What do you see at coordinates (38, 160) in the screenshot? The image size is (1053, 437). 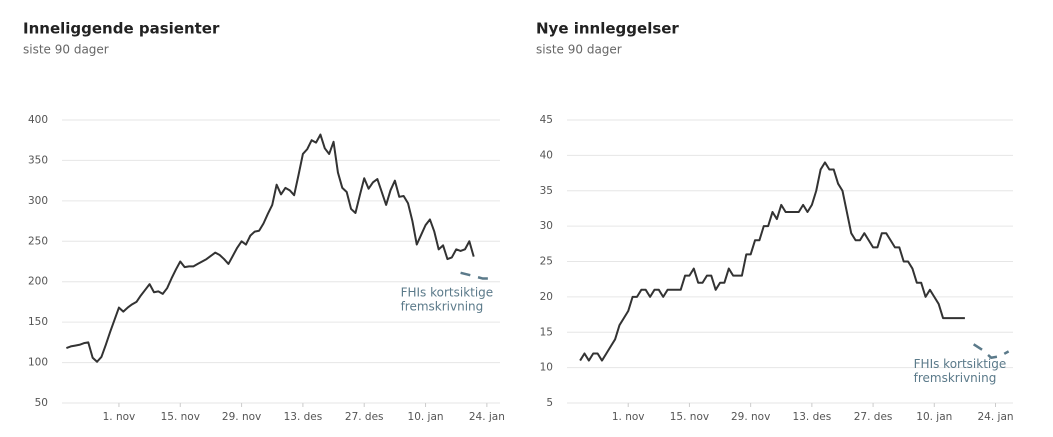 I see `y-tick-label: 350` at bounding box center [38, 160].